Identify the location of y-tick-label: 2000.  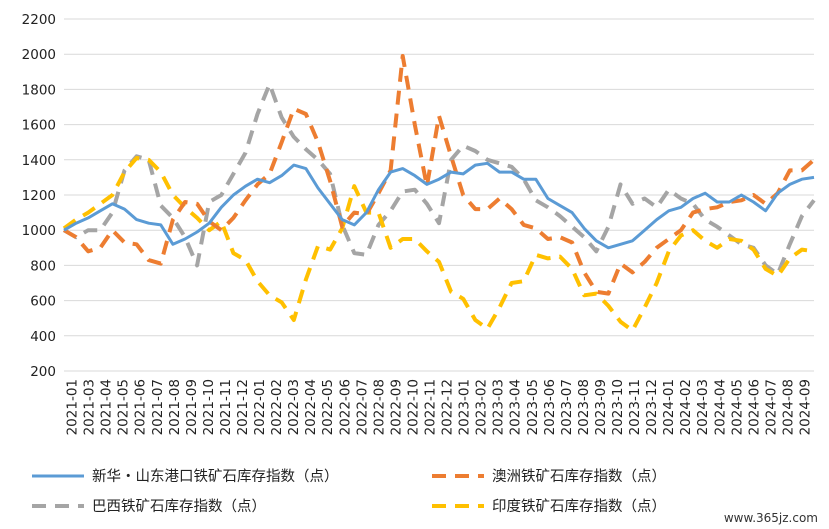
(39, 55).